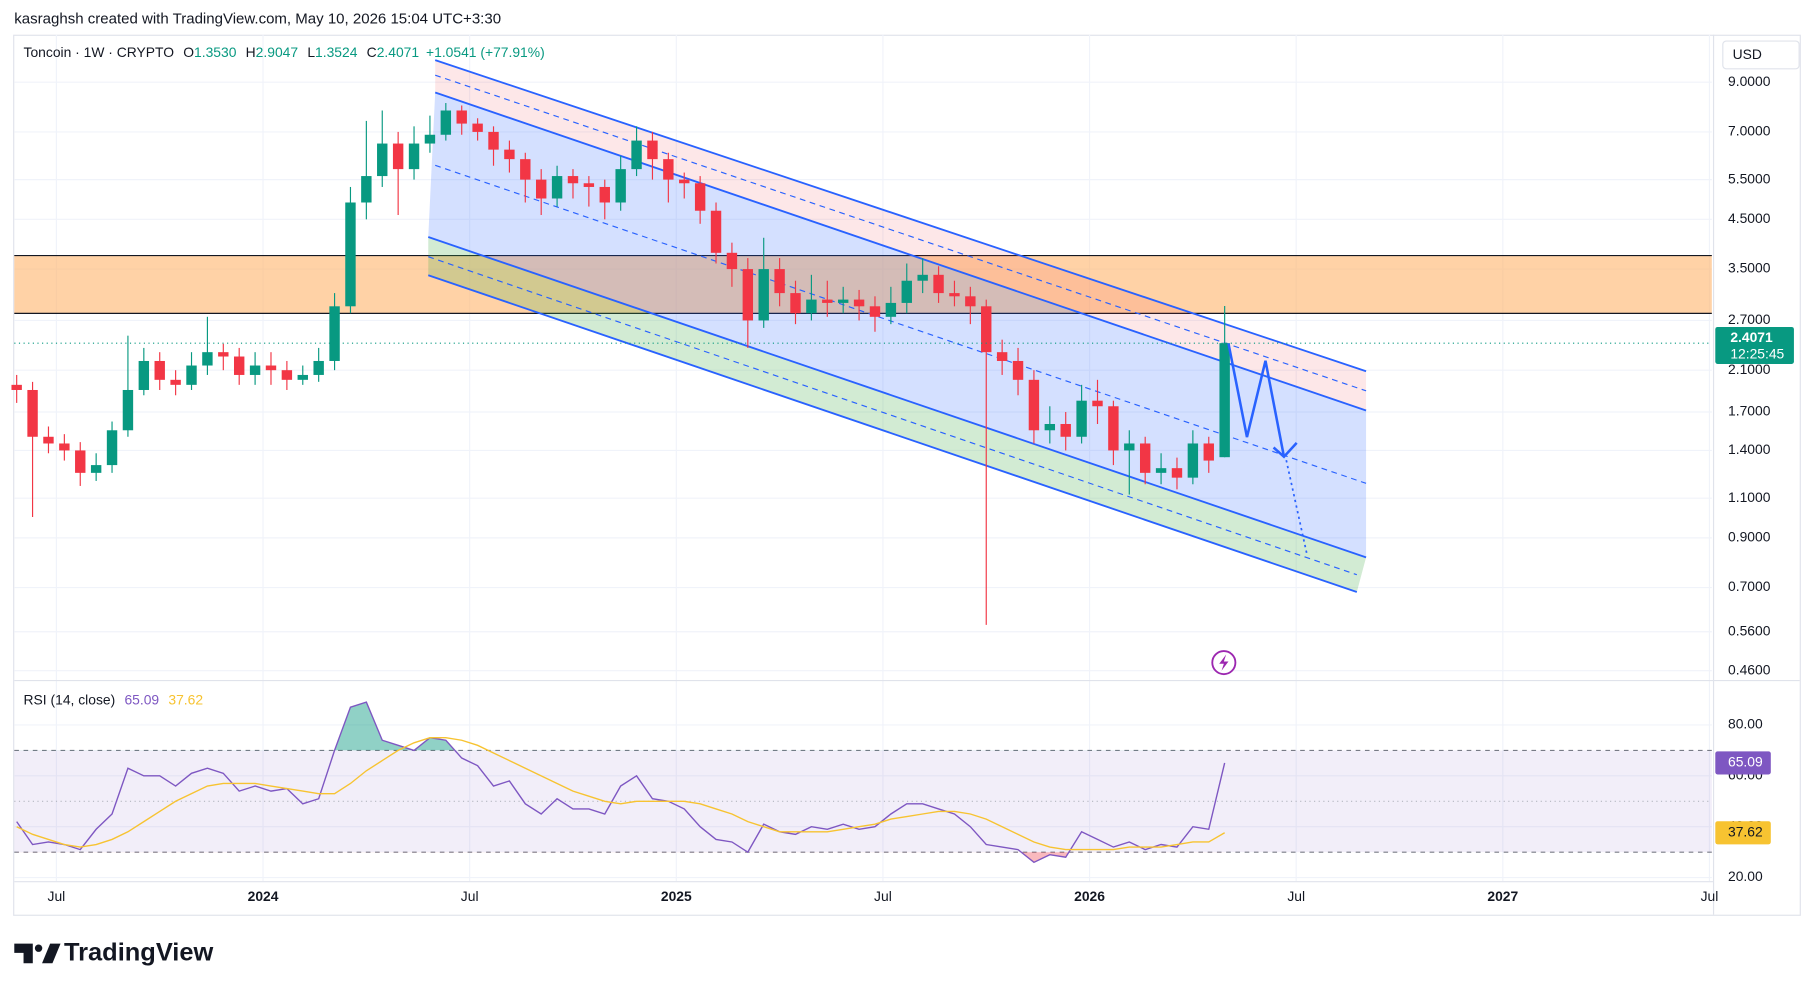  Describe the element at coordinates (372, 52) in the screenshot. I see `ohlc-key: C` at that location.